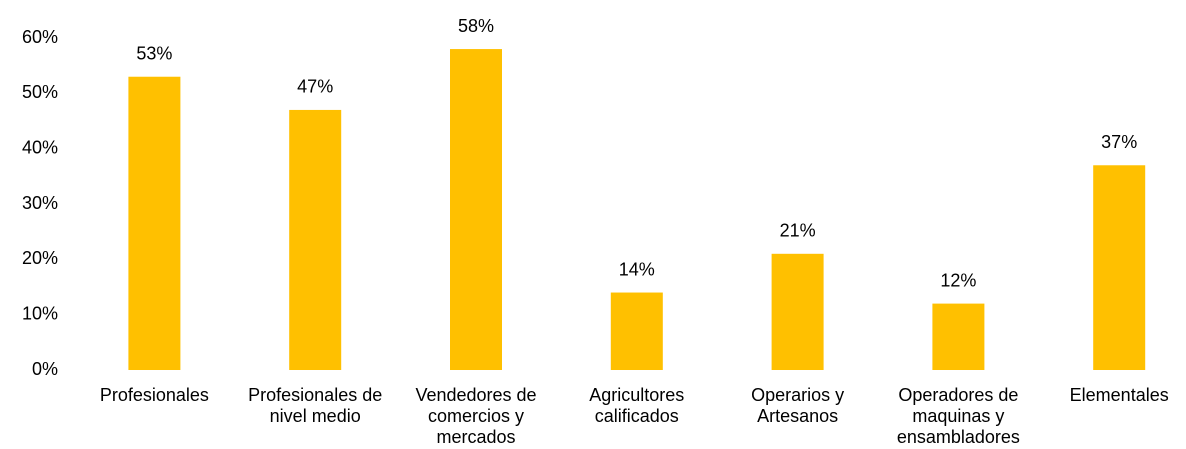 Image resolution: width=1186 pixels, height=449 pixels. I want to click on y-tick-label: 40%, so click(40, 147).